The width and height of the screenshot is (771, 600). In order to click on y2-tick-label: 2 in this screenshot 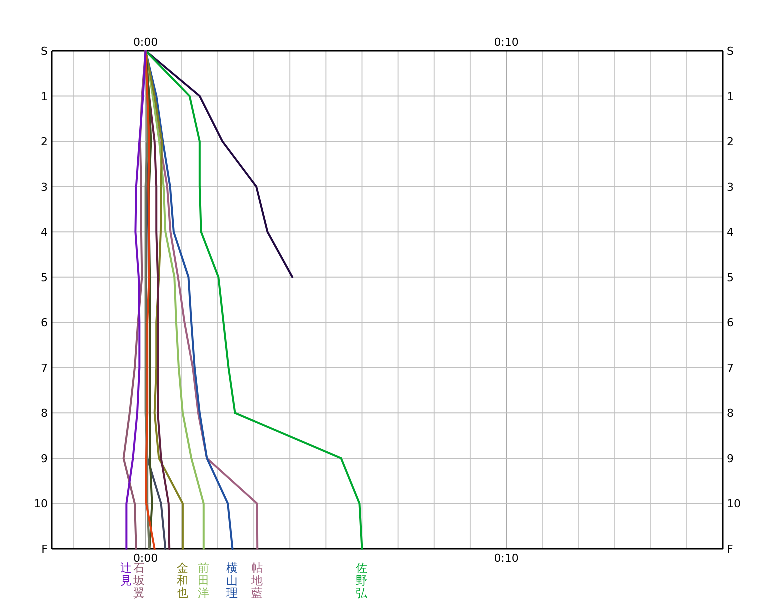, I will do `click(730, 142)`.